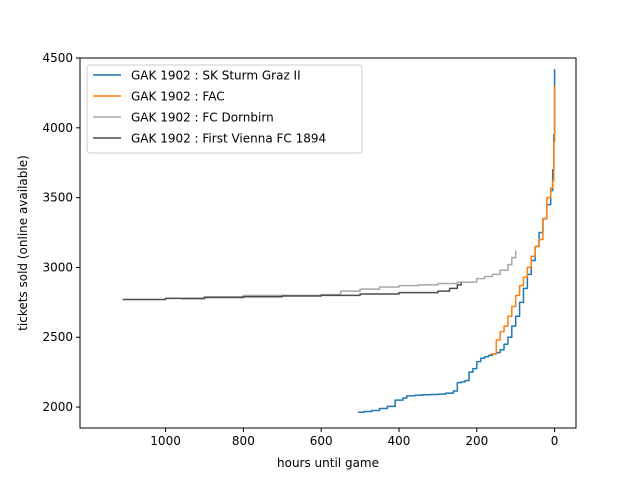  What do you see at coordinates (354, 438) in the screenshot?
I see `x-axis-ticks: 1000 800 600 400 200 0` at bounding box center [354, 438].